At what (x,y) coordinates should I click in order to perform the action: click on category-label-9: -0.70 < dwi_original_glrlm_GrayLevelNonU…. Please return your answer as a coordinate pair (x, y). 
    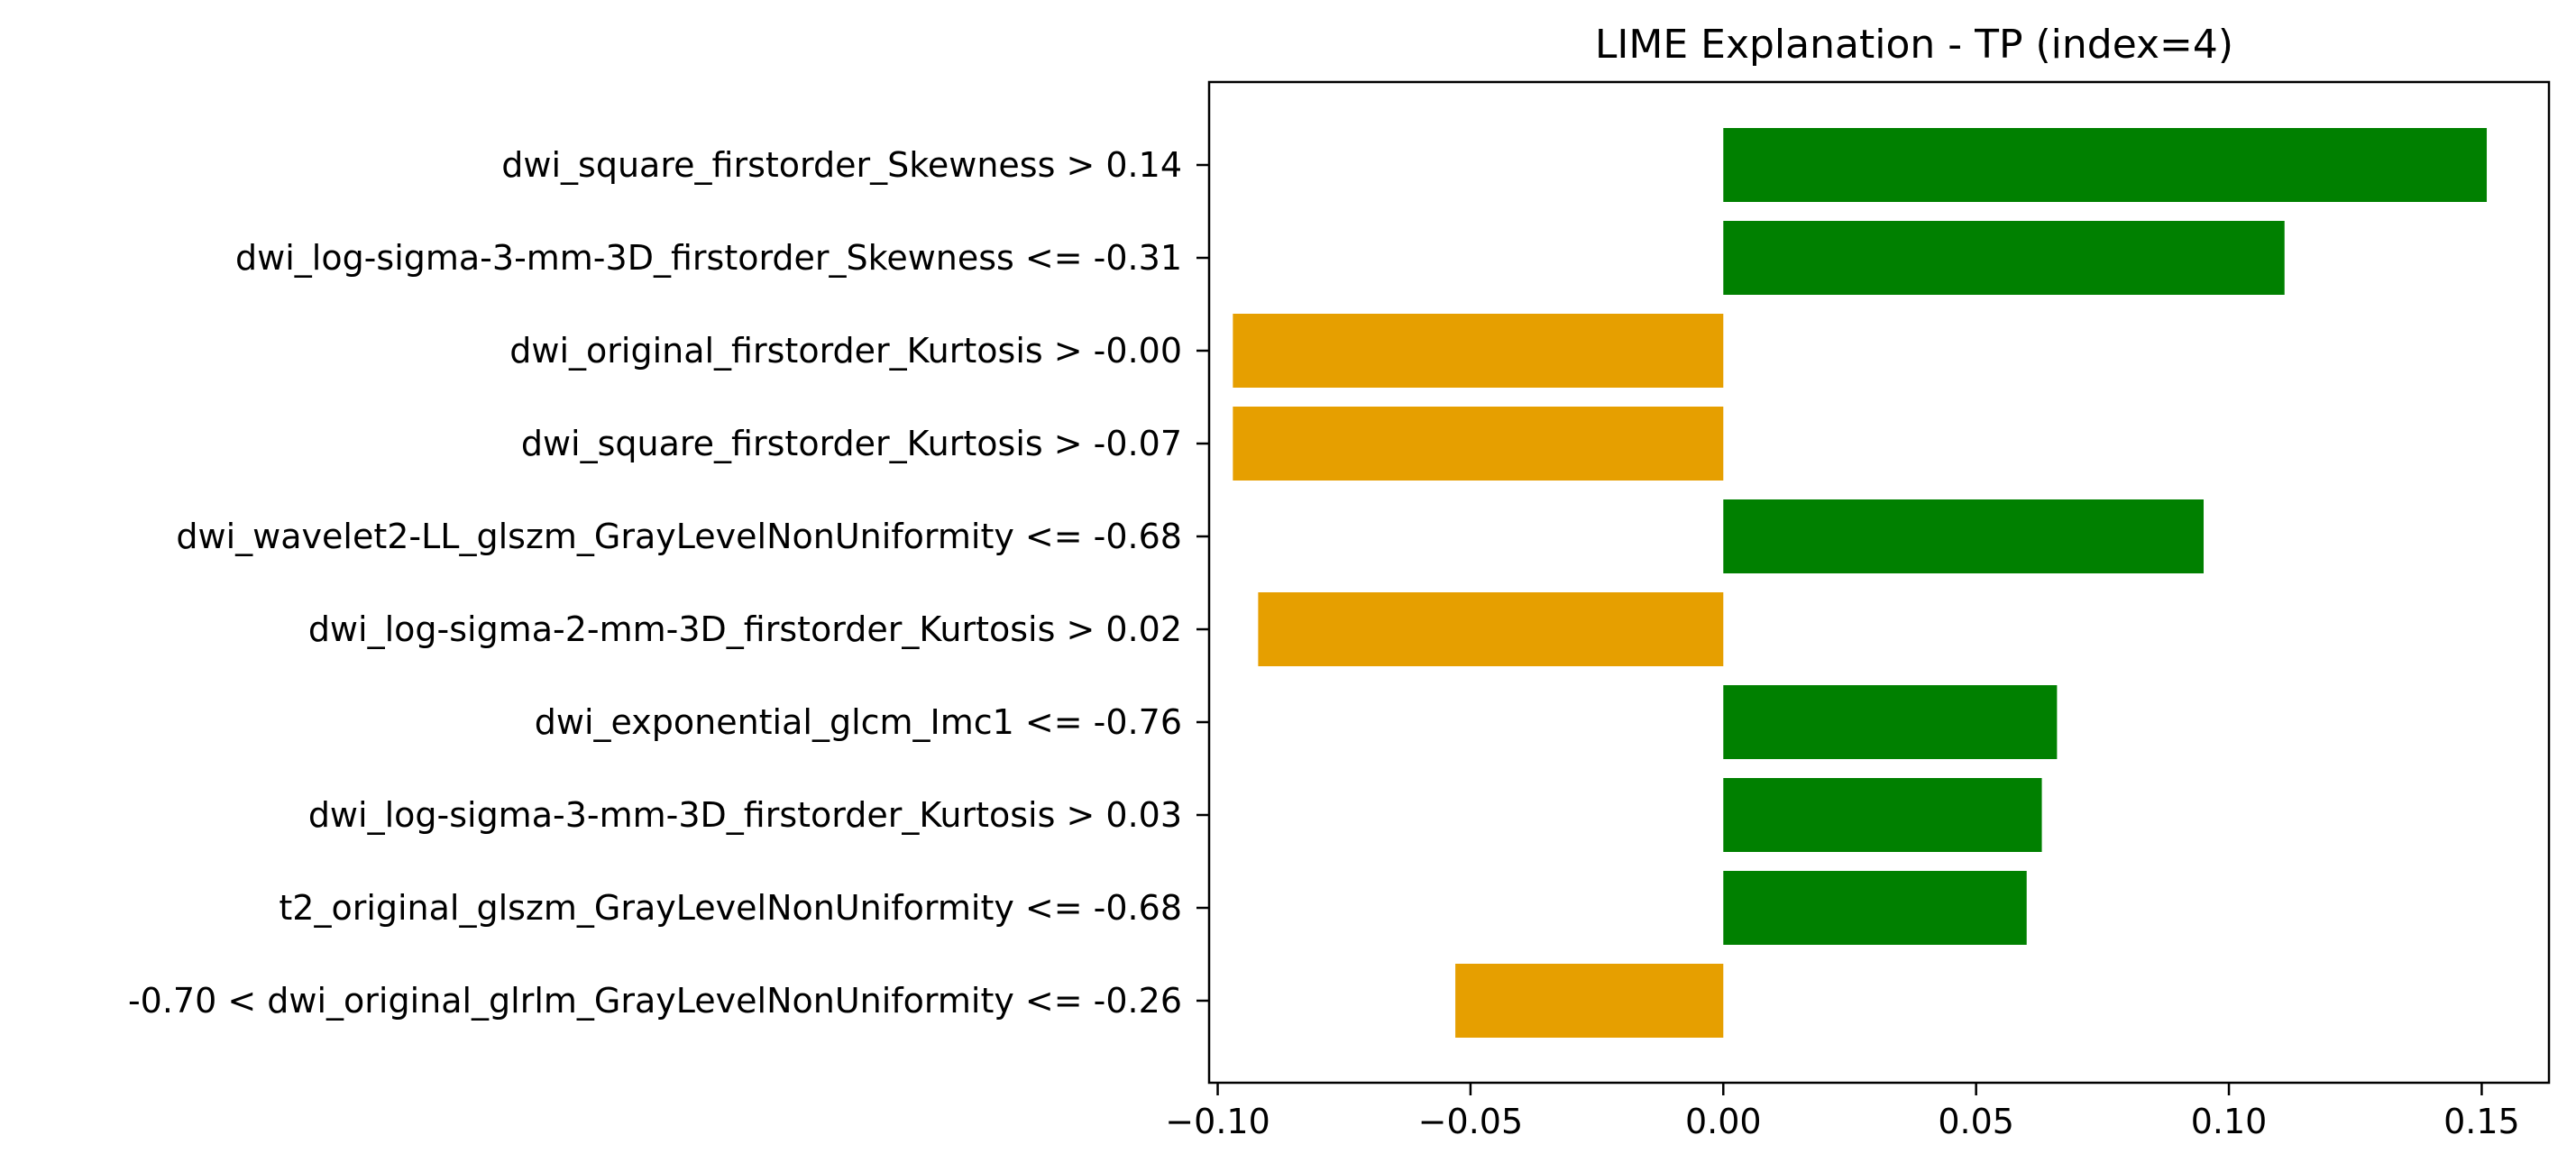
    Looking at the image, I should click on (655, 1001).